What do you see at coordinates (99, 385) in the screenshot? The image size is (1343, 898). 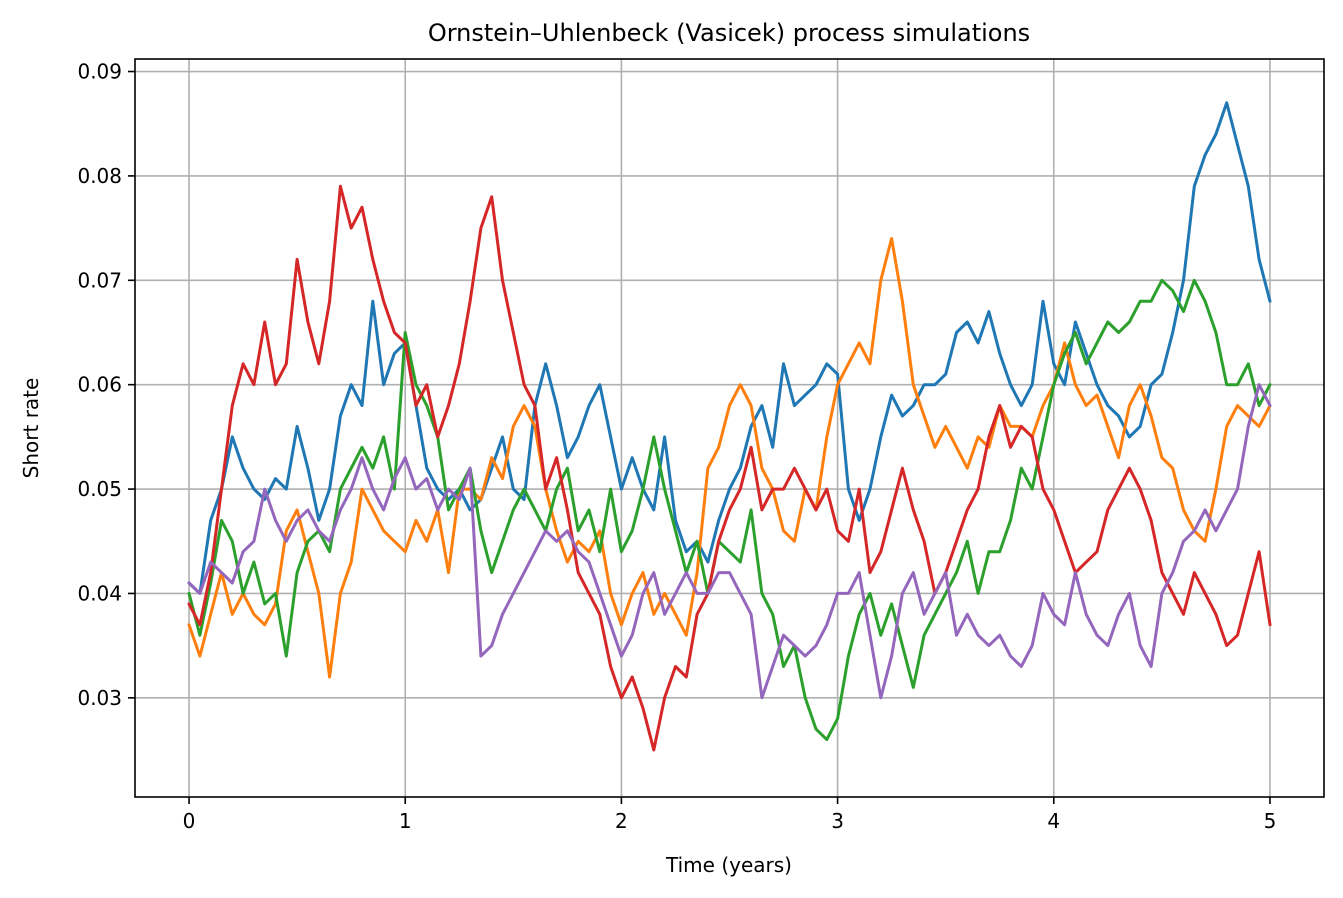 I see `y-tick-label: 0.06` at bounding box center [99, 385].